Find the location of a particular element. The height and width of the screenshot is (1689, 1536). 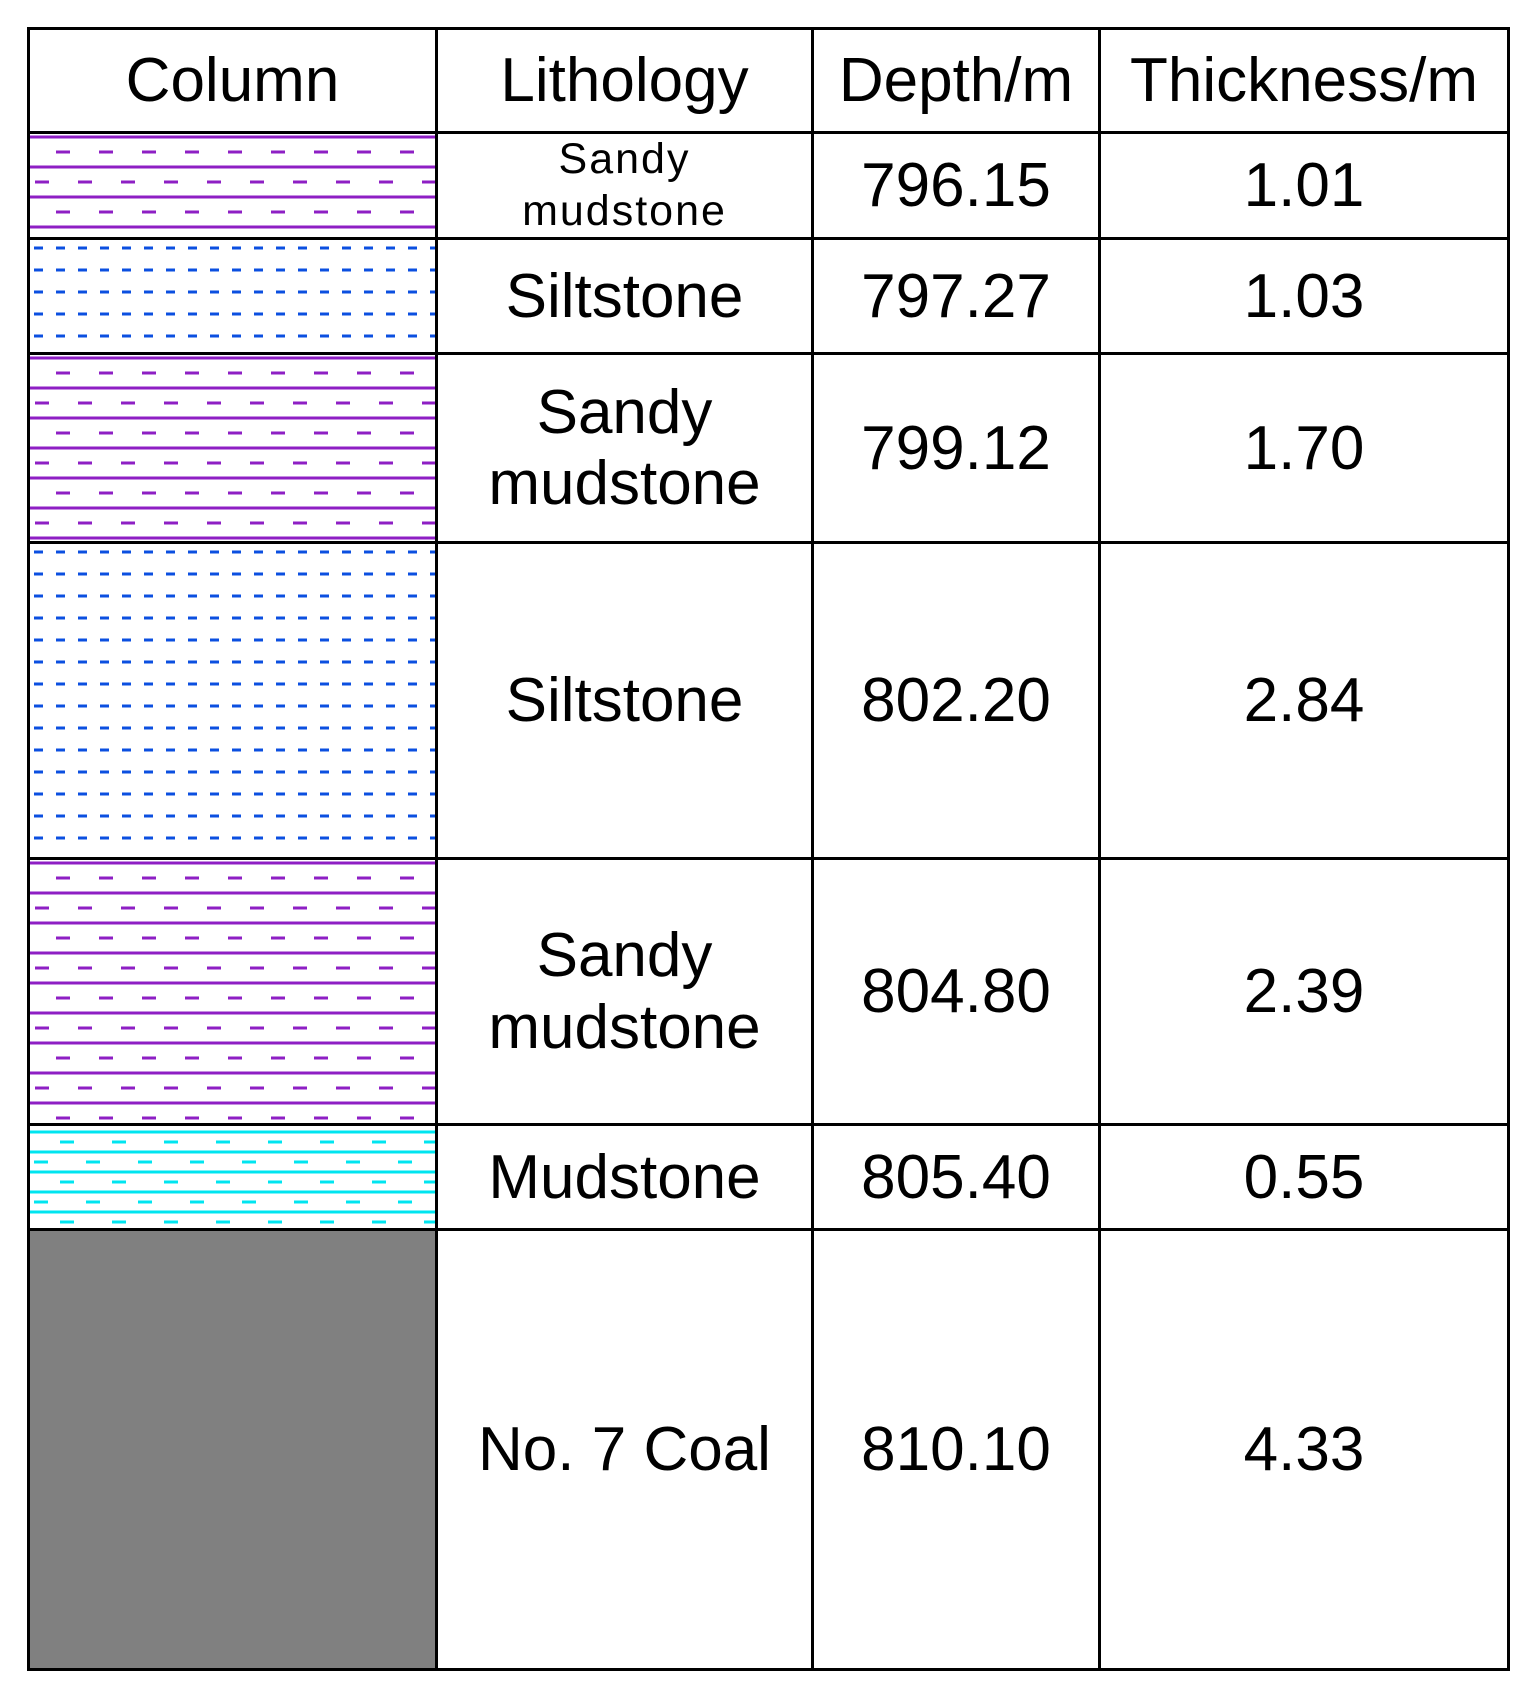

table-row: Sandy mudstone 799.12 1.70 is located at coordinates (768, 448).